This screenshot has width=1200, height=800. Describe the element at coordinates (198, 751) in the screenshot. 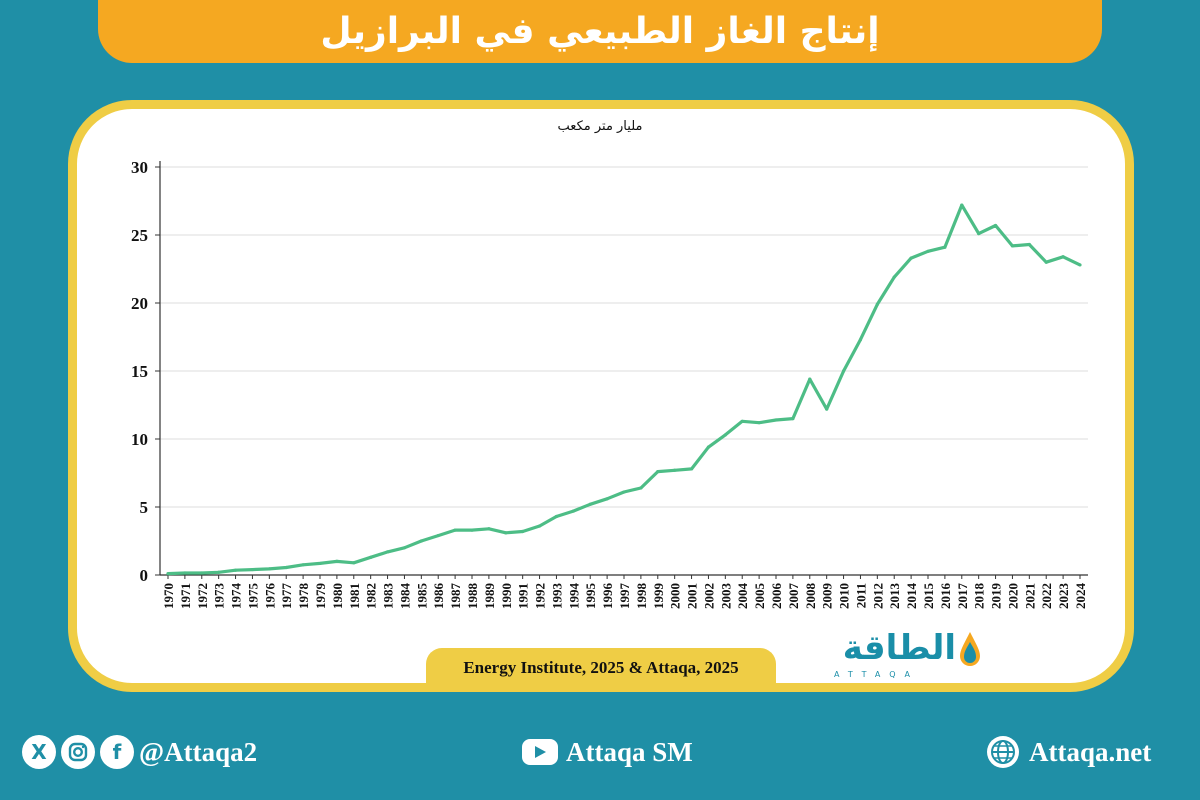

I see `social-handle: @Attaqa2` at that location.